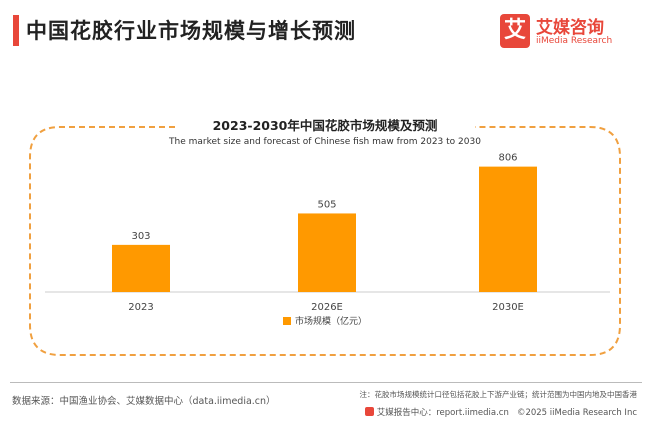 The height and width of the screenshot is (422, 650). What do you see at coordinates (327, 307) in the screenshot?
I see `x-tick-label-2026E: 2026E` at bounding box center [327, 307].